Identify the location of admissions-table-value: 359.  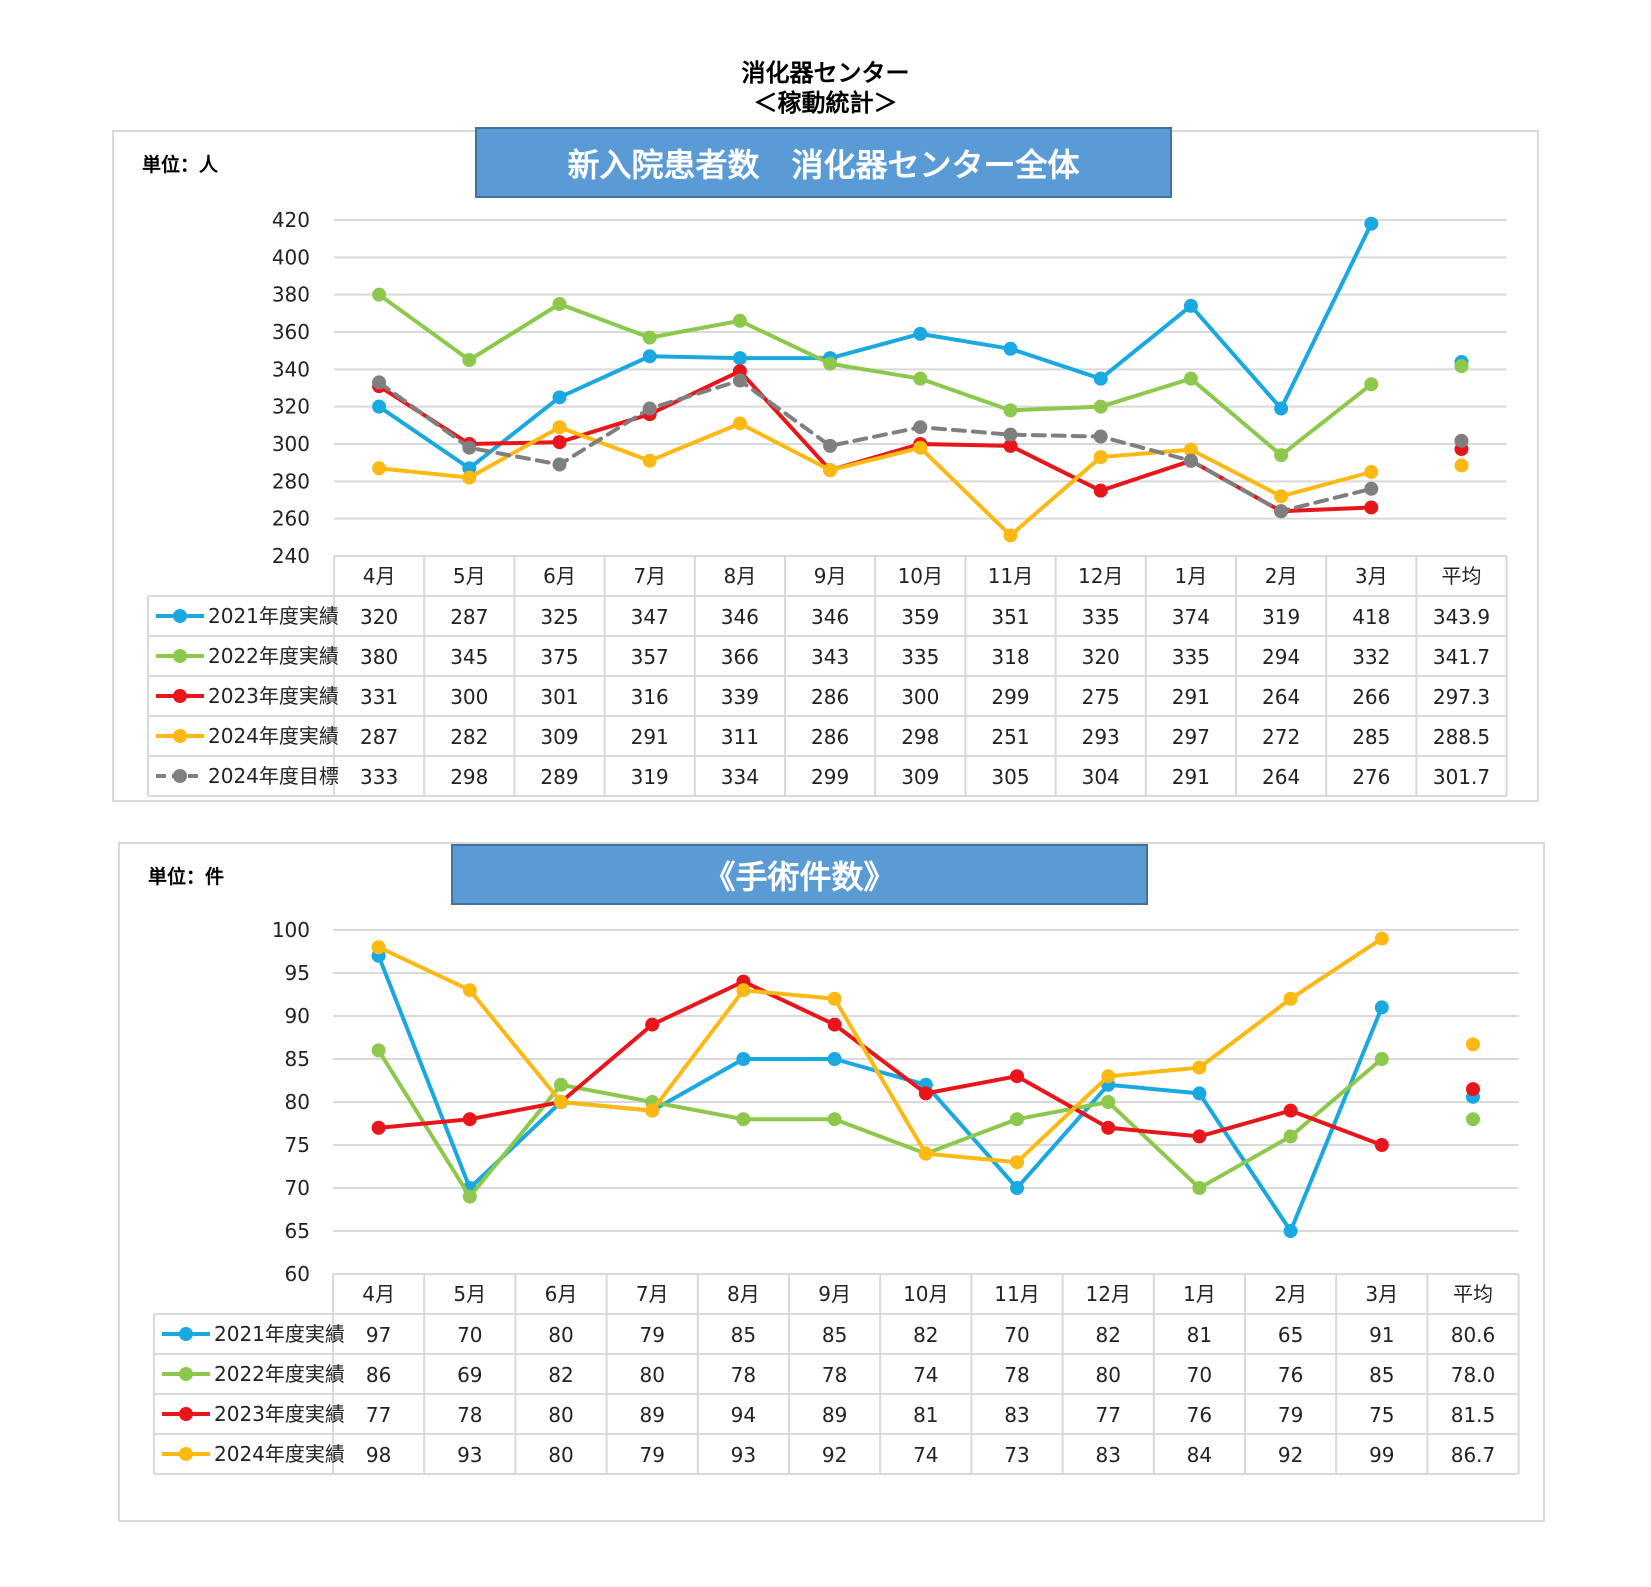
(920, 617).